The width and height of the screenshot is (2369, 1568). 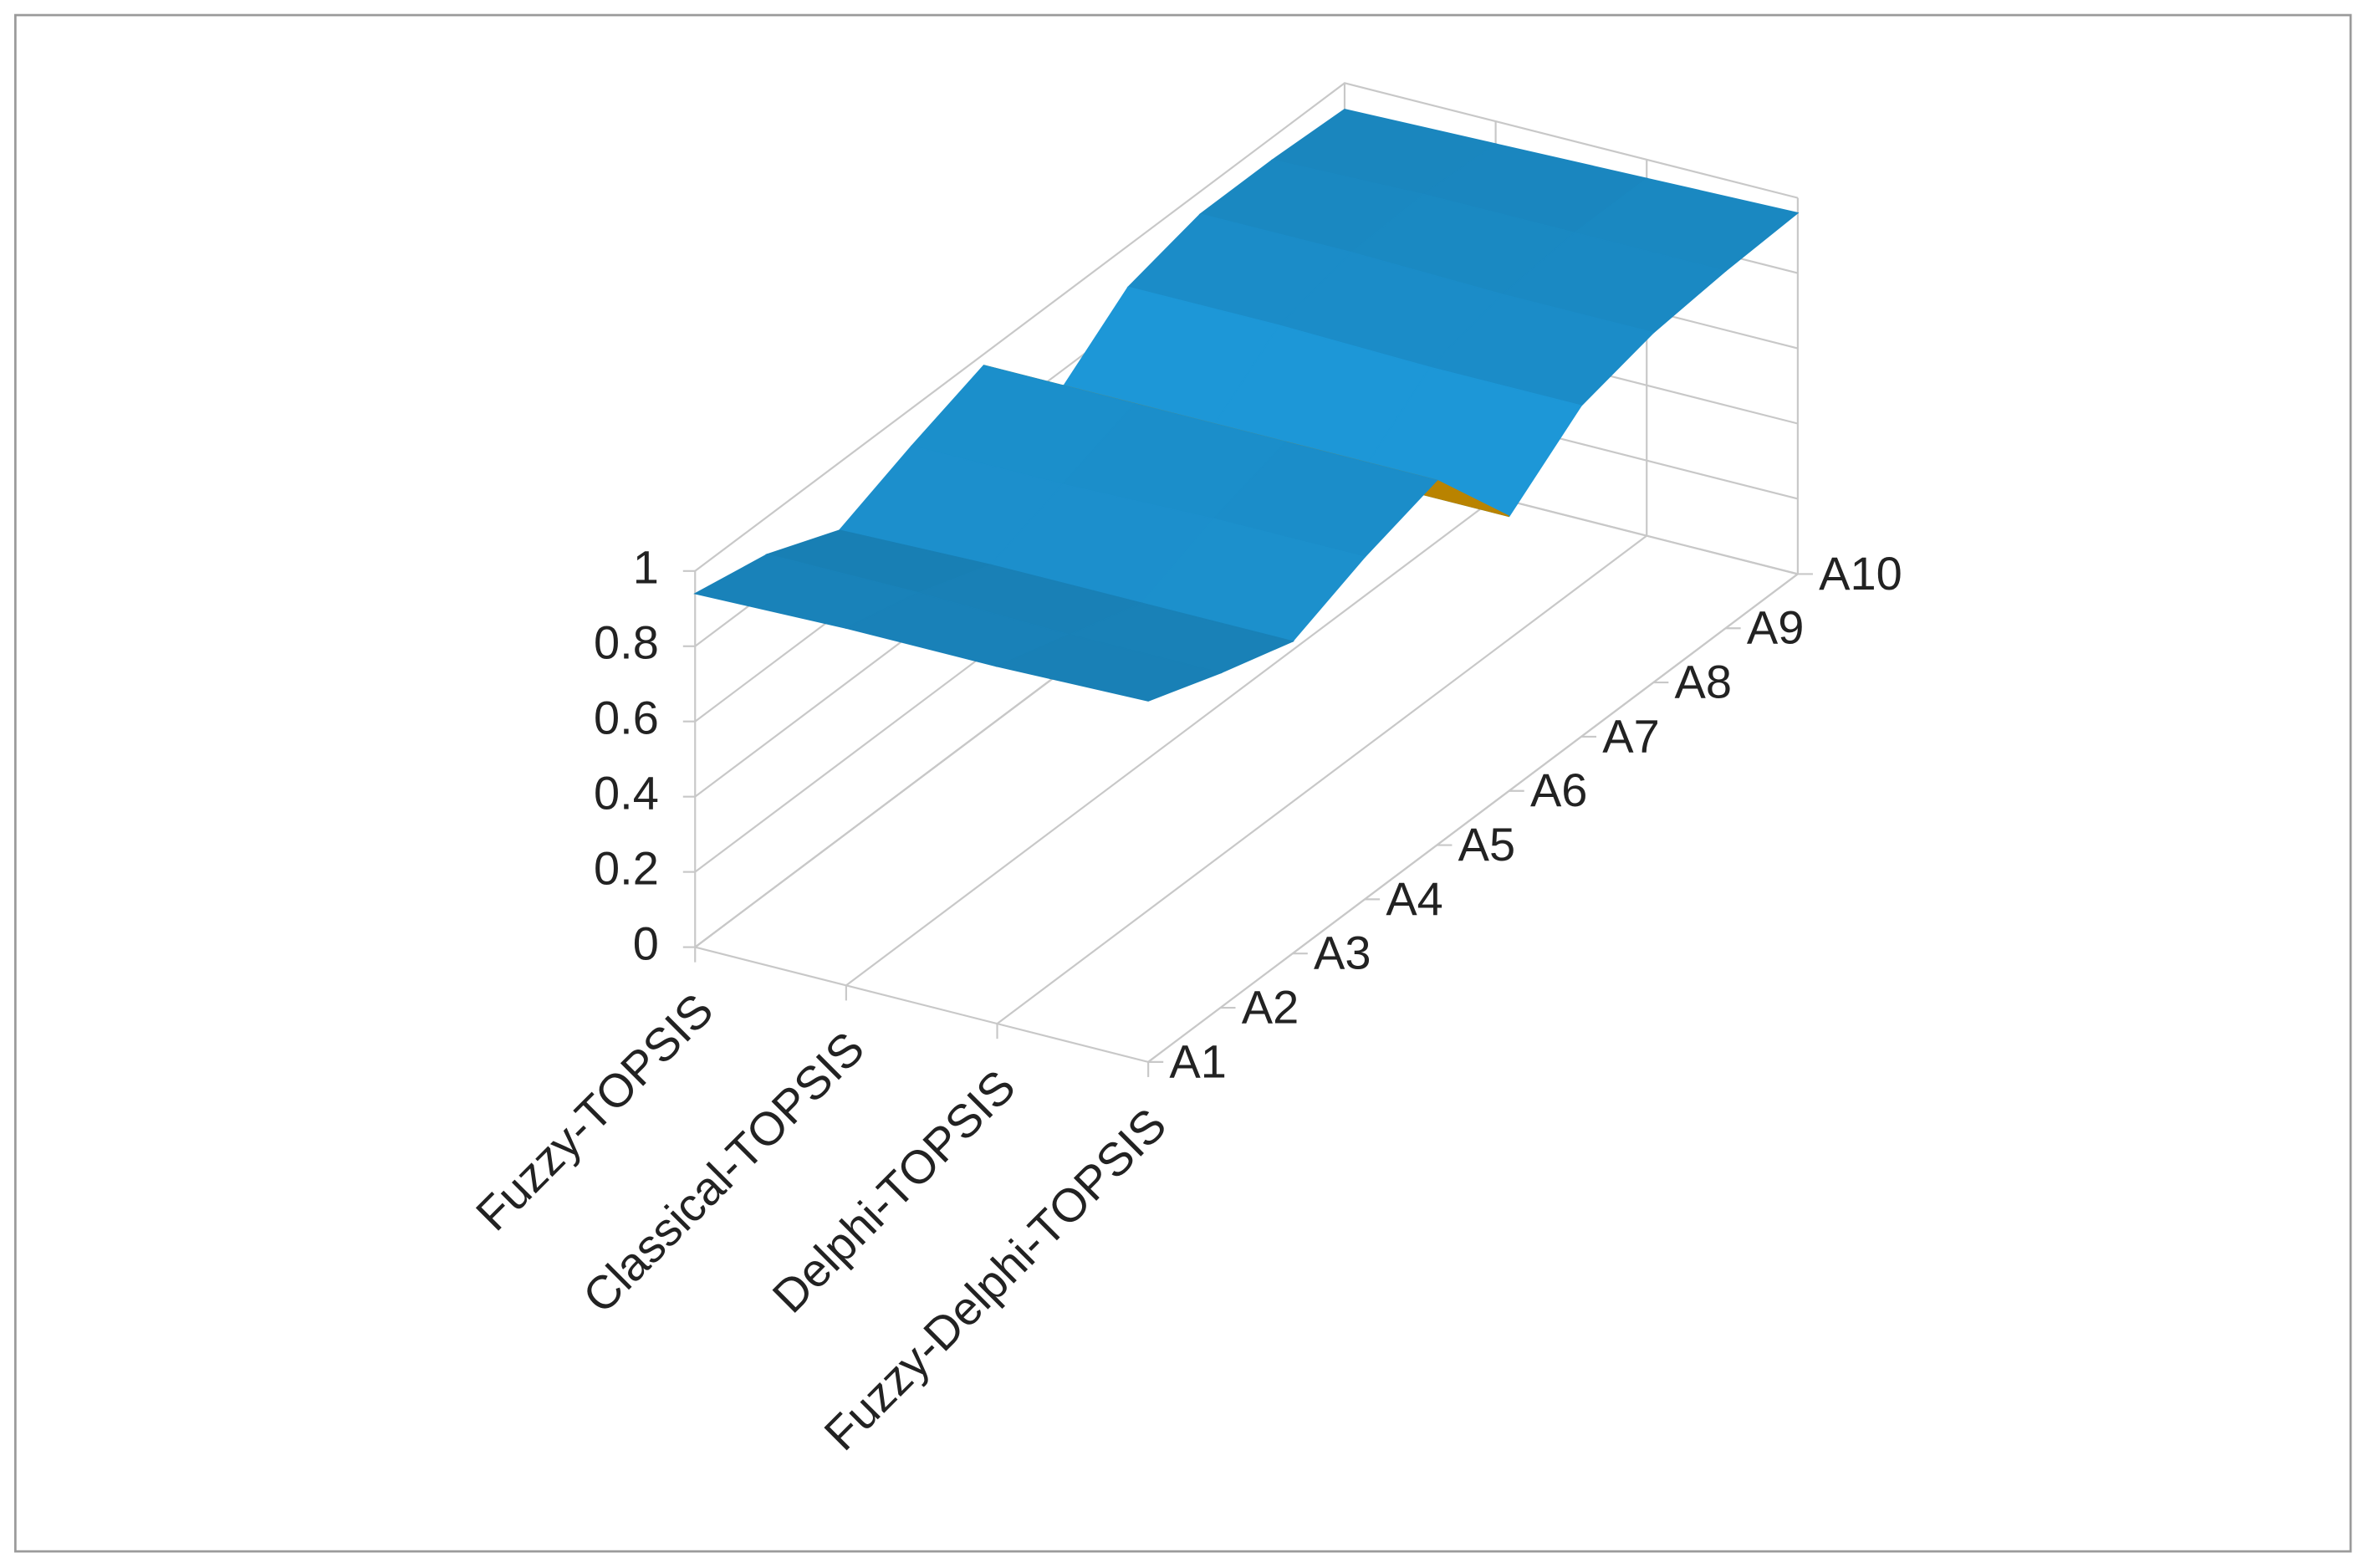 I want to click on depth-tick-label: A10, so click(x=1861, y=573).